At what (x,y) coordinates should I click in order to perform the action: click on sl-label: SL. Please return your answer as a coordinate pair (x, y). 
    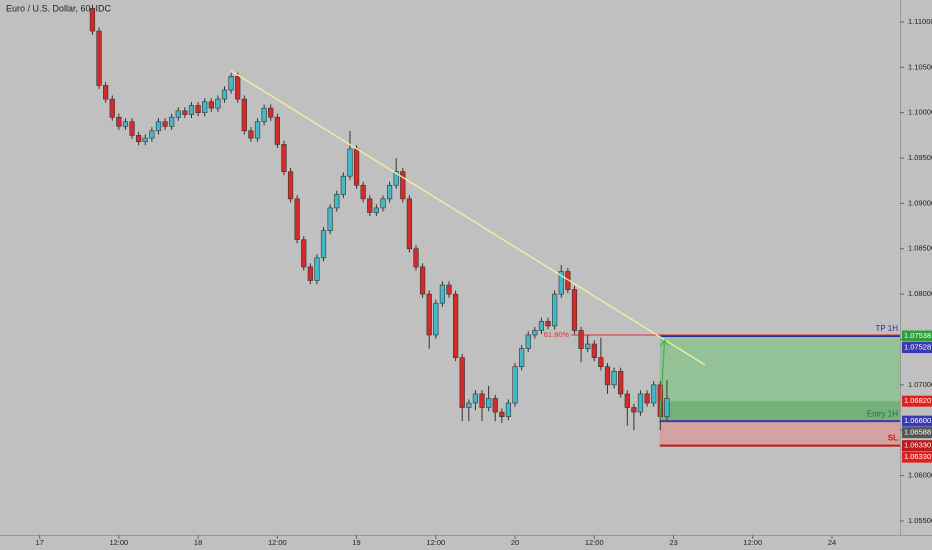
    Looking at the image, I should click on (893, 438).